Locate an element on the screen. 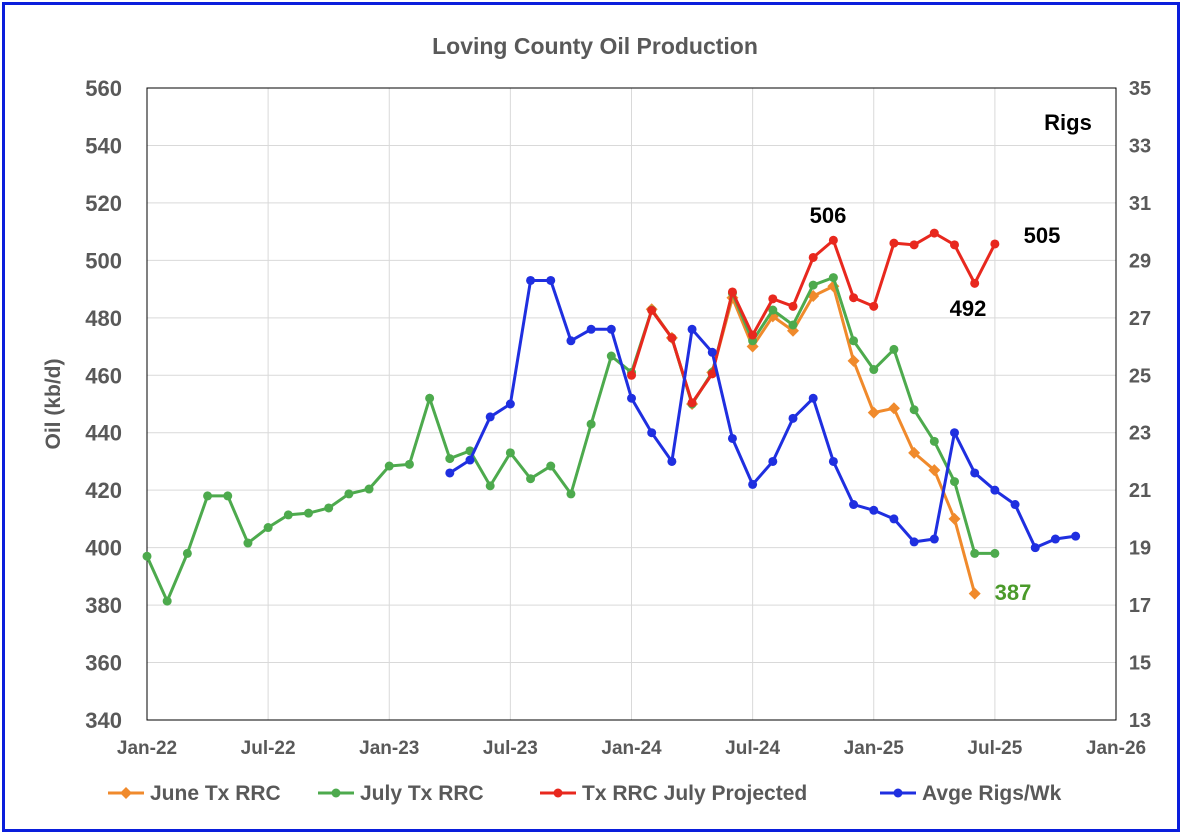 The width and height of the screenshot is (1188, 840). annotation-505: 505 is located at coordinates (1042, 235).